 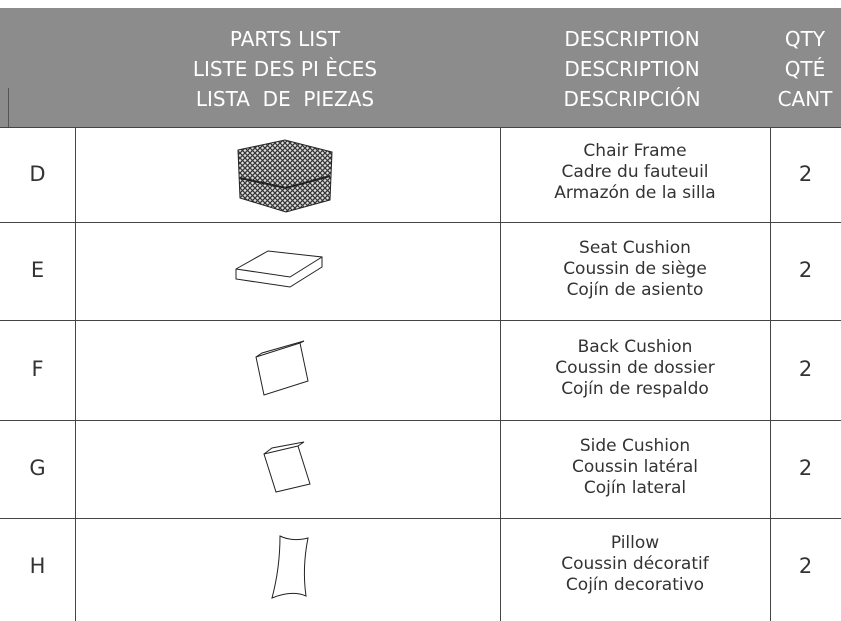 I want to click on description-line: Armazón de la silla, so click(x=635, y=193).